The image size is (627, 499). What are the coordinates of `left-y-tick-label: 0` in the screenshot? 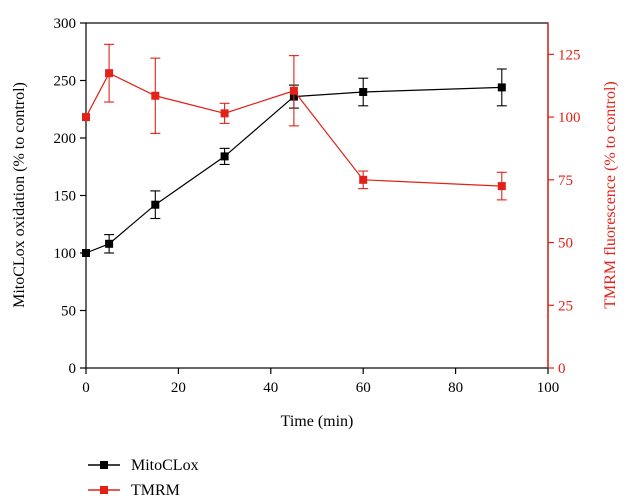 It's located at (73, 369).